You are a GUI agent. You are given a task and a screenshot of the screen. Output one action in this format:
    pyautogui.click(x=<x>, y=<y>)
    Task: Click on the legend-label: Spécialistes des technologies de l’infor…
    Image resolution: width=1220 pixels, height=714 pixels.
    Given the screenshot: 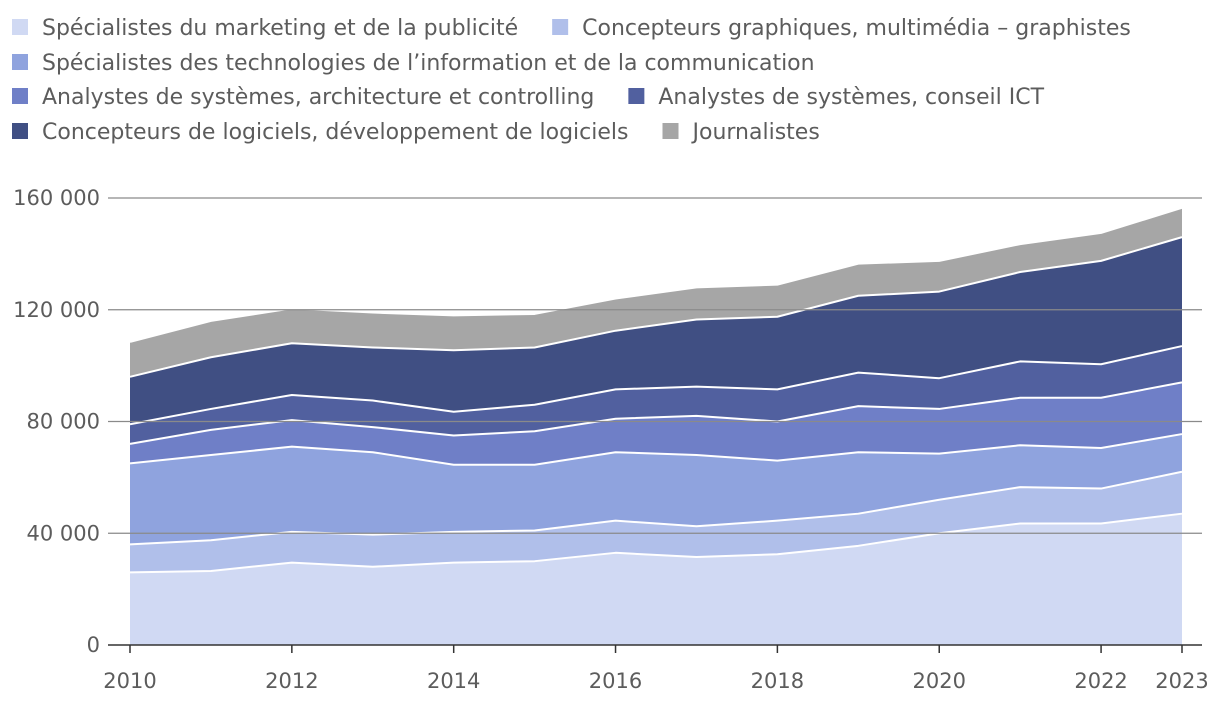 What is the action you would take?
    pyautogui.click(x=428, y=63)
    